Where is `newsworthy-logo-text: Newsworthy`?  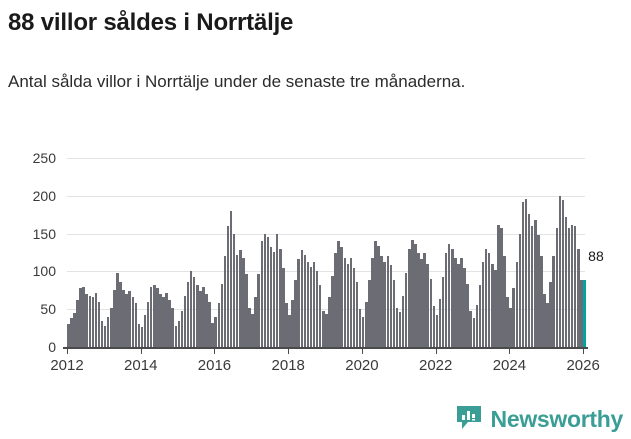
newsworthy-logo-text: Newsworthy is located at coordinates (557, 419).